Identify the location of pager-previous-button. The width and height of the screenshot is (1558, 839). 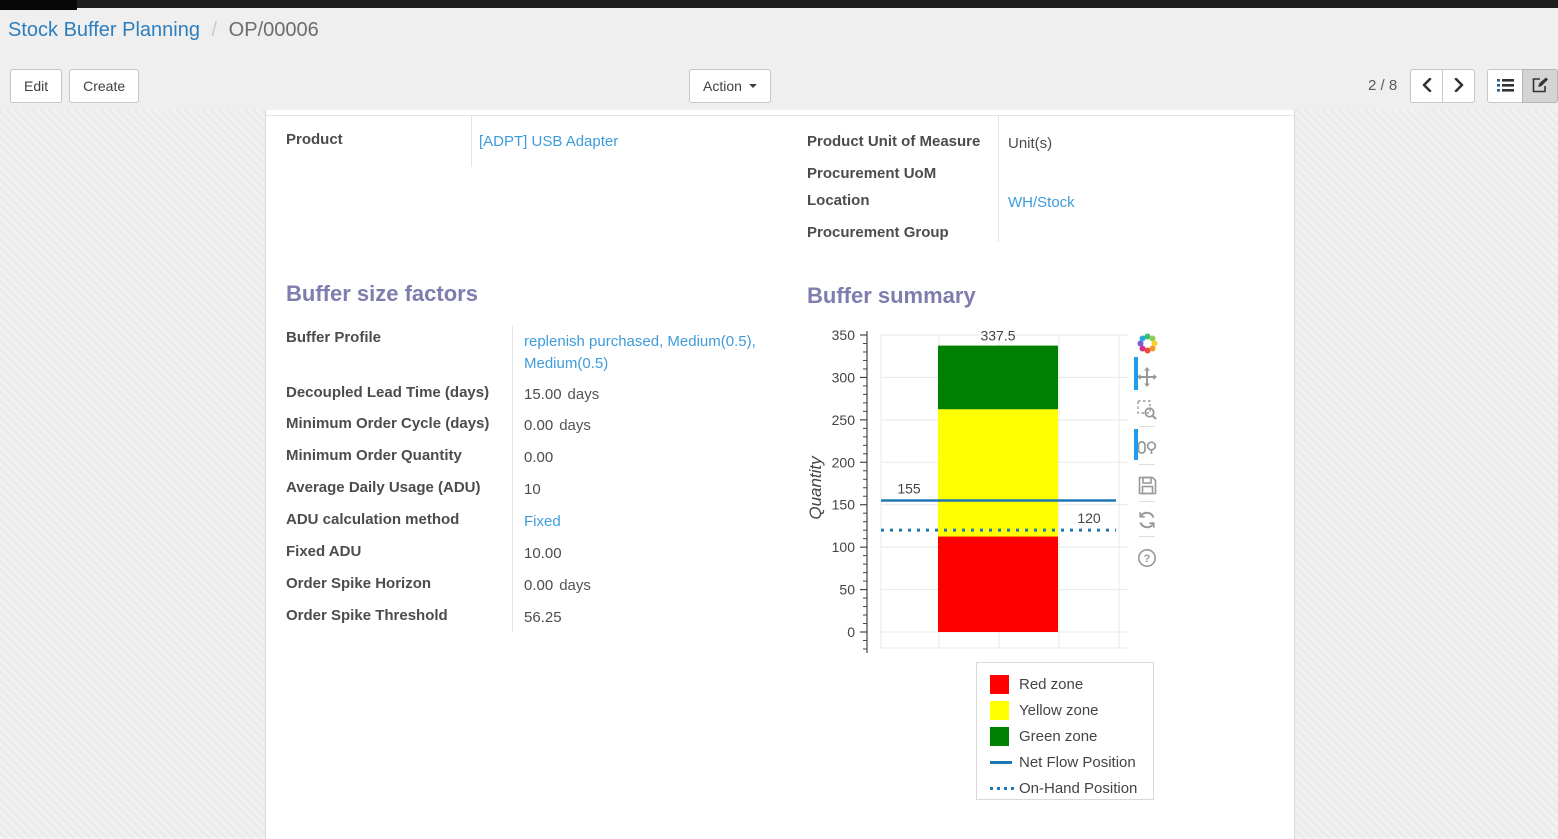
(1426, 86).